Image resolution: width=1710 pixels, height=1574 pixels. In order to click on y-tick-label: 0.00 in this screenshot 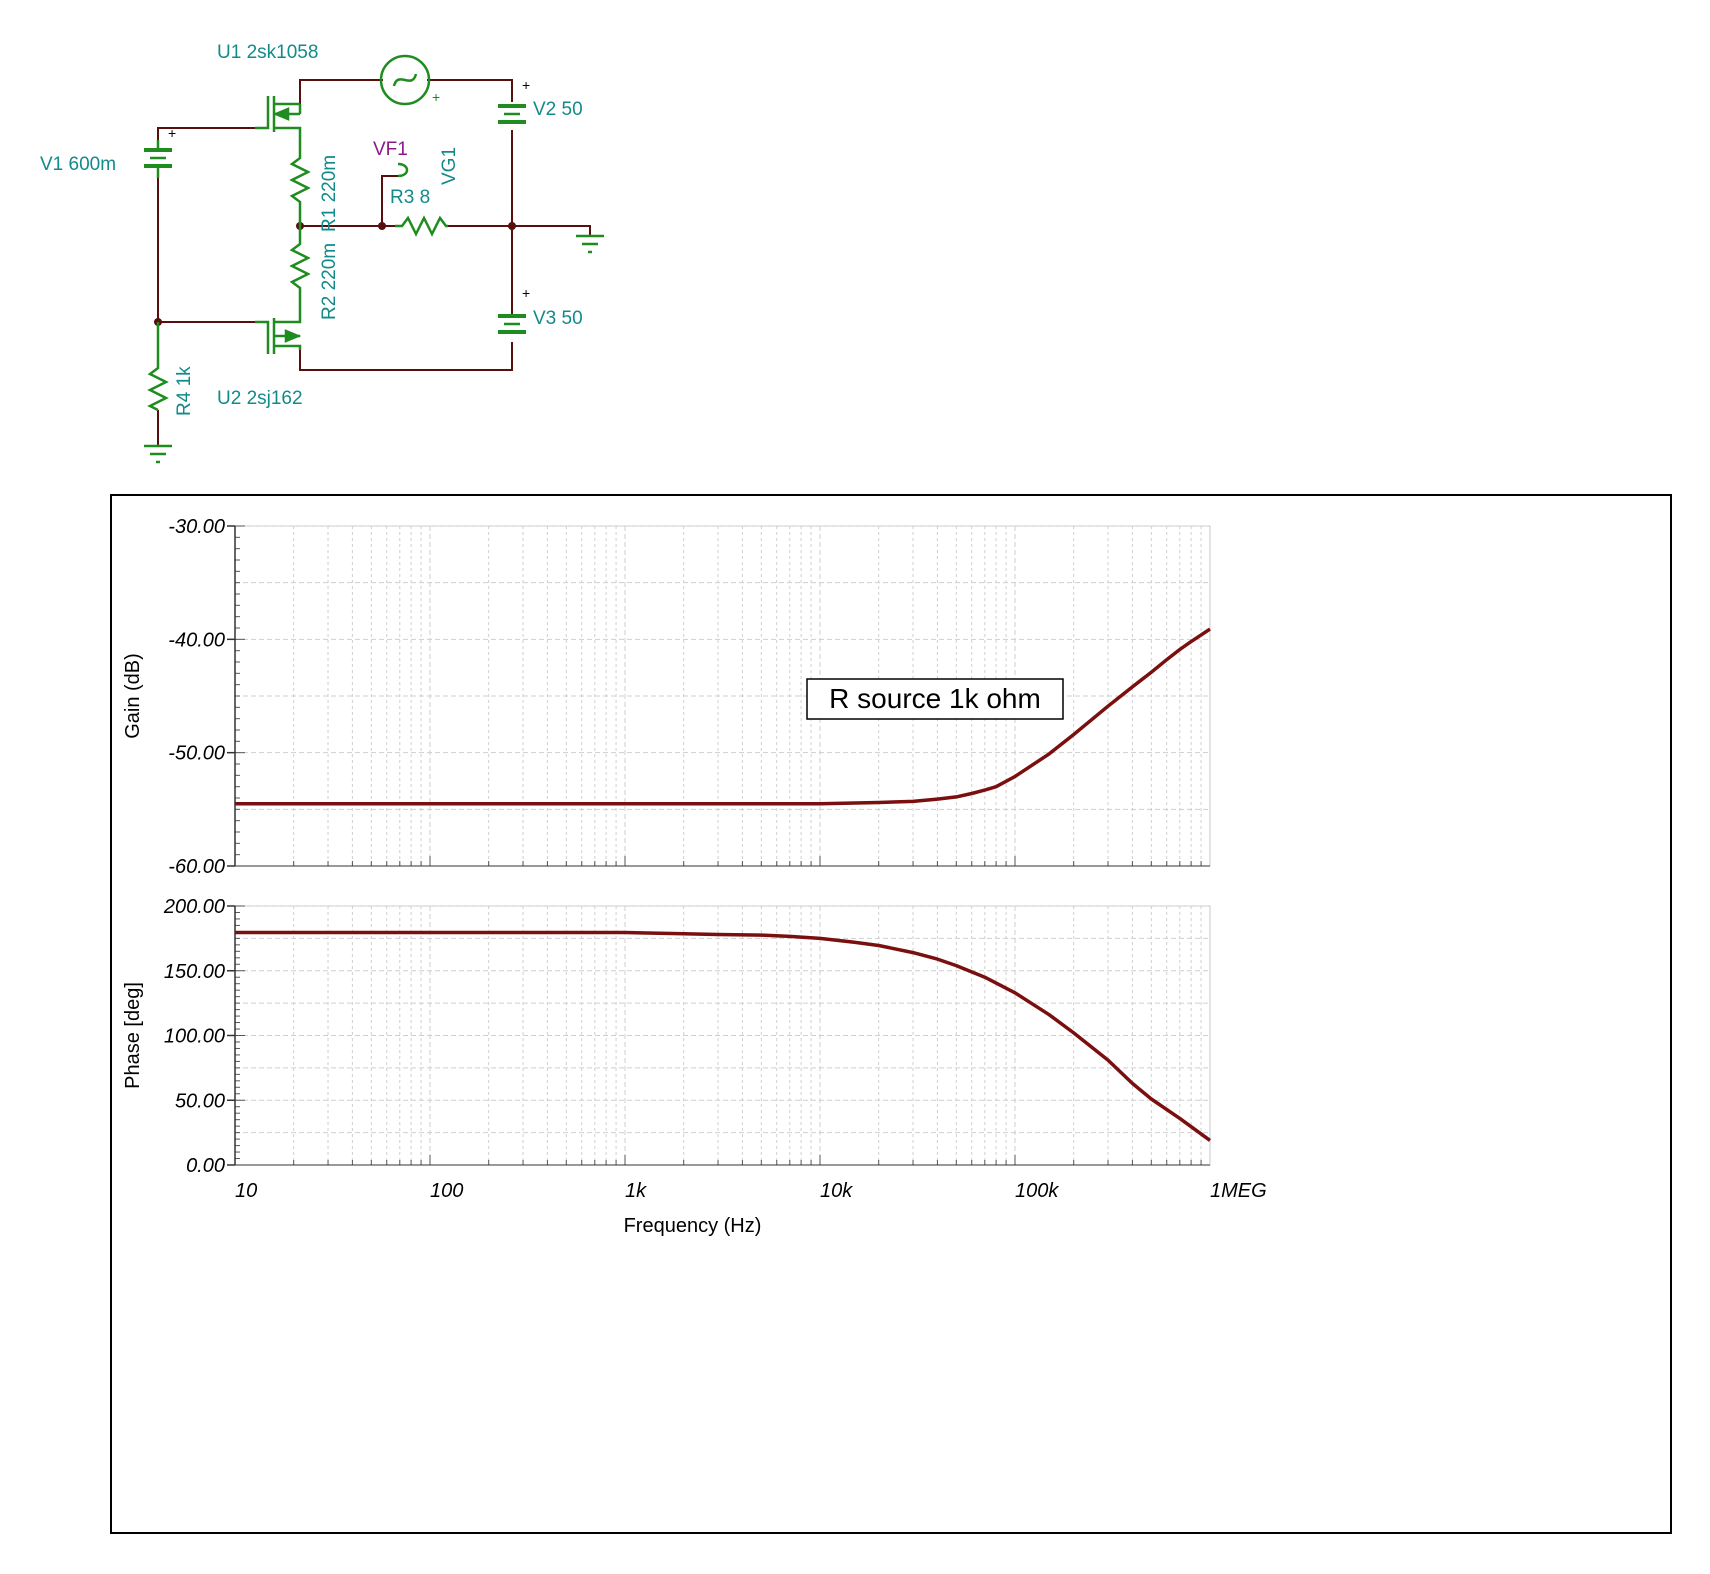, I will do `click(205, 1166)`.